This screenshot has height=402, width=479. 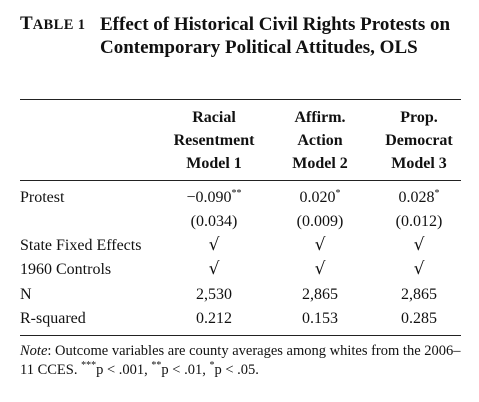 I want to click on top-rule, so click(x=240, y=99).